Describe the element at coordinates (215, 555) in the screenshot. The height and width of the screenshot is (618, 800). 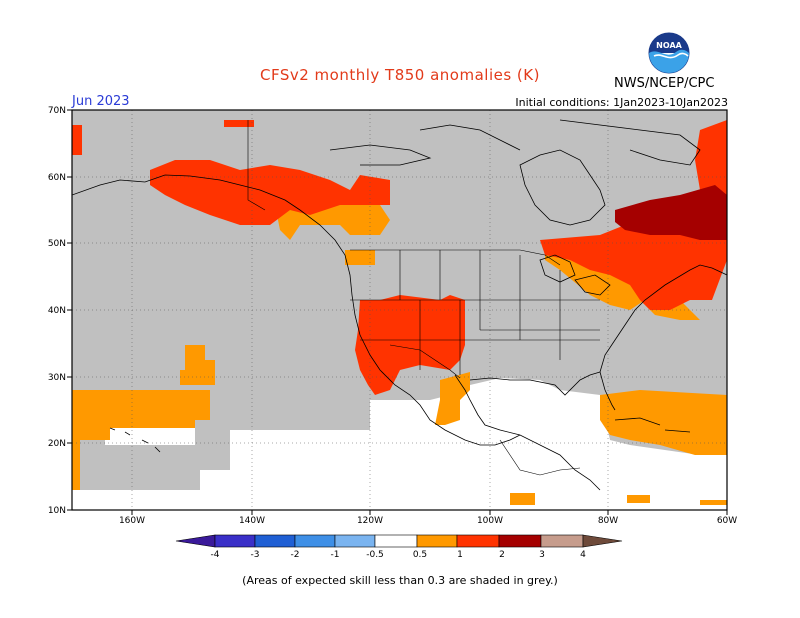
I see `colorbar-label: -4` at that location.